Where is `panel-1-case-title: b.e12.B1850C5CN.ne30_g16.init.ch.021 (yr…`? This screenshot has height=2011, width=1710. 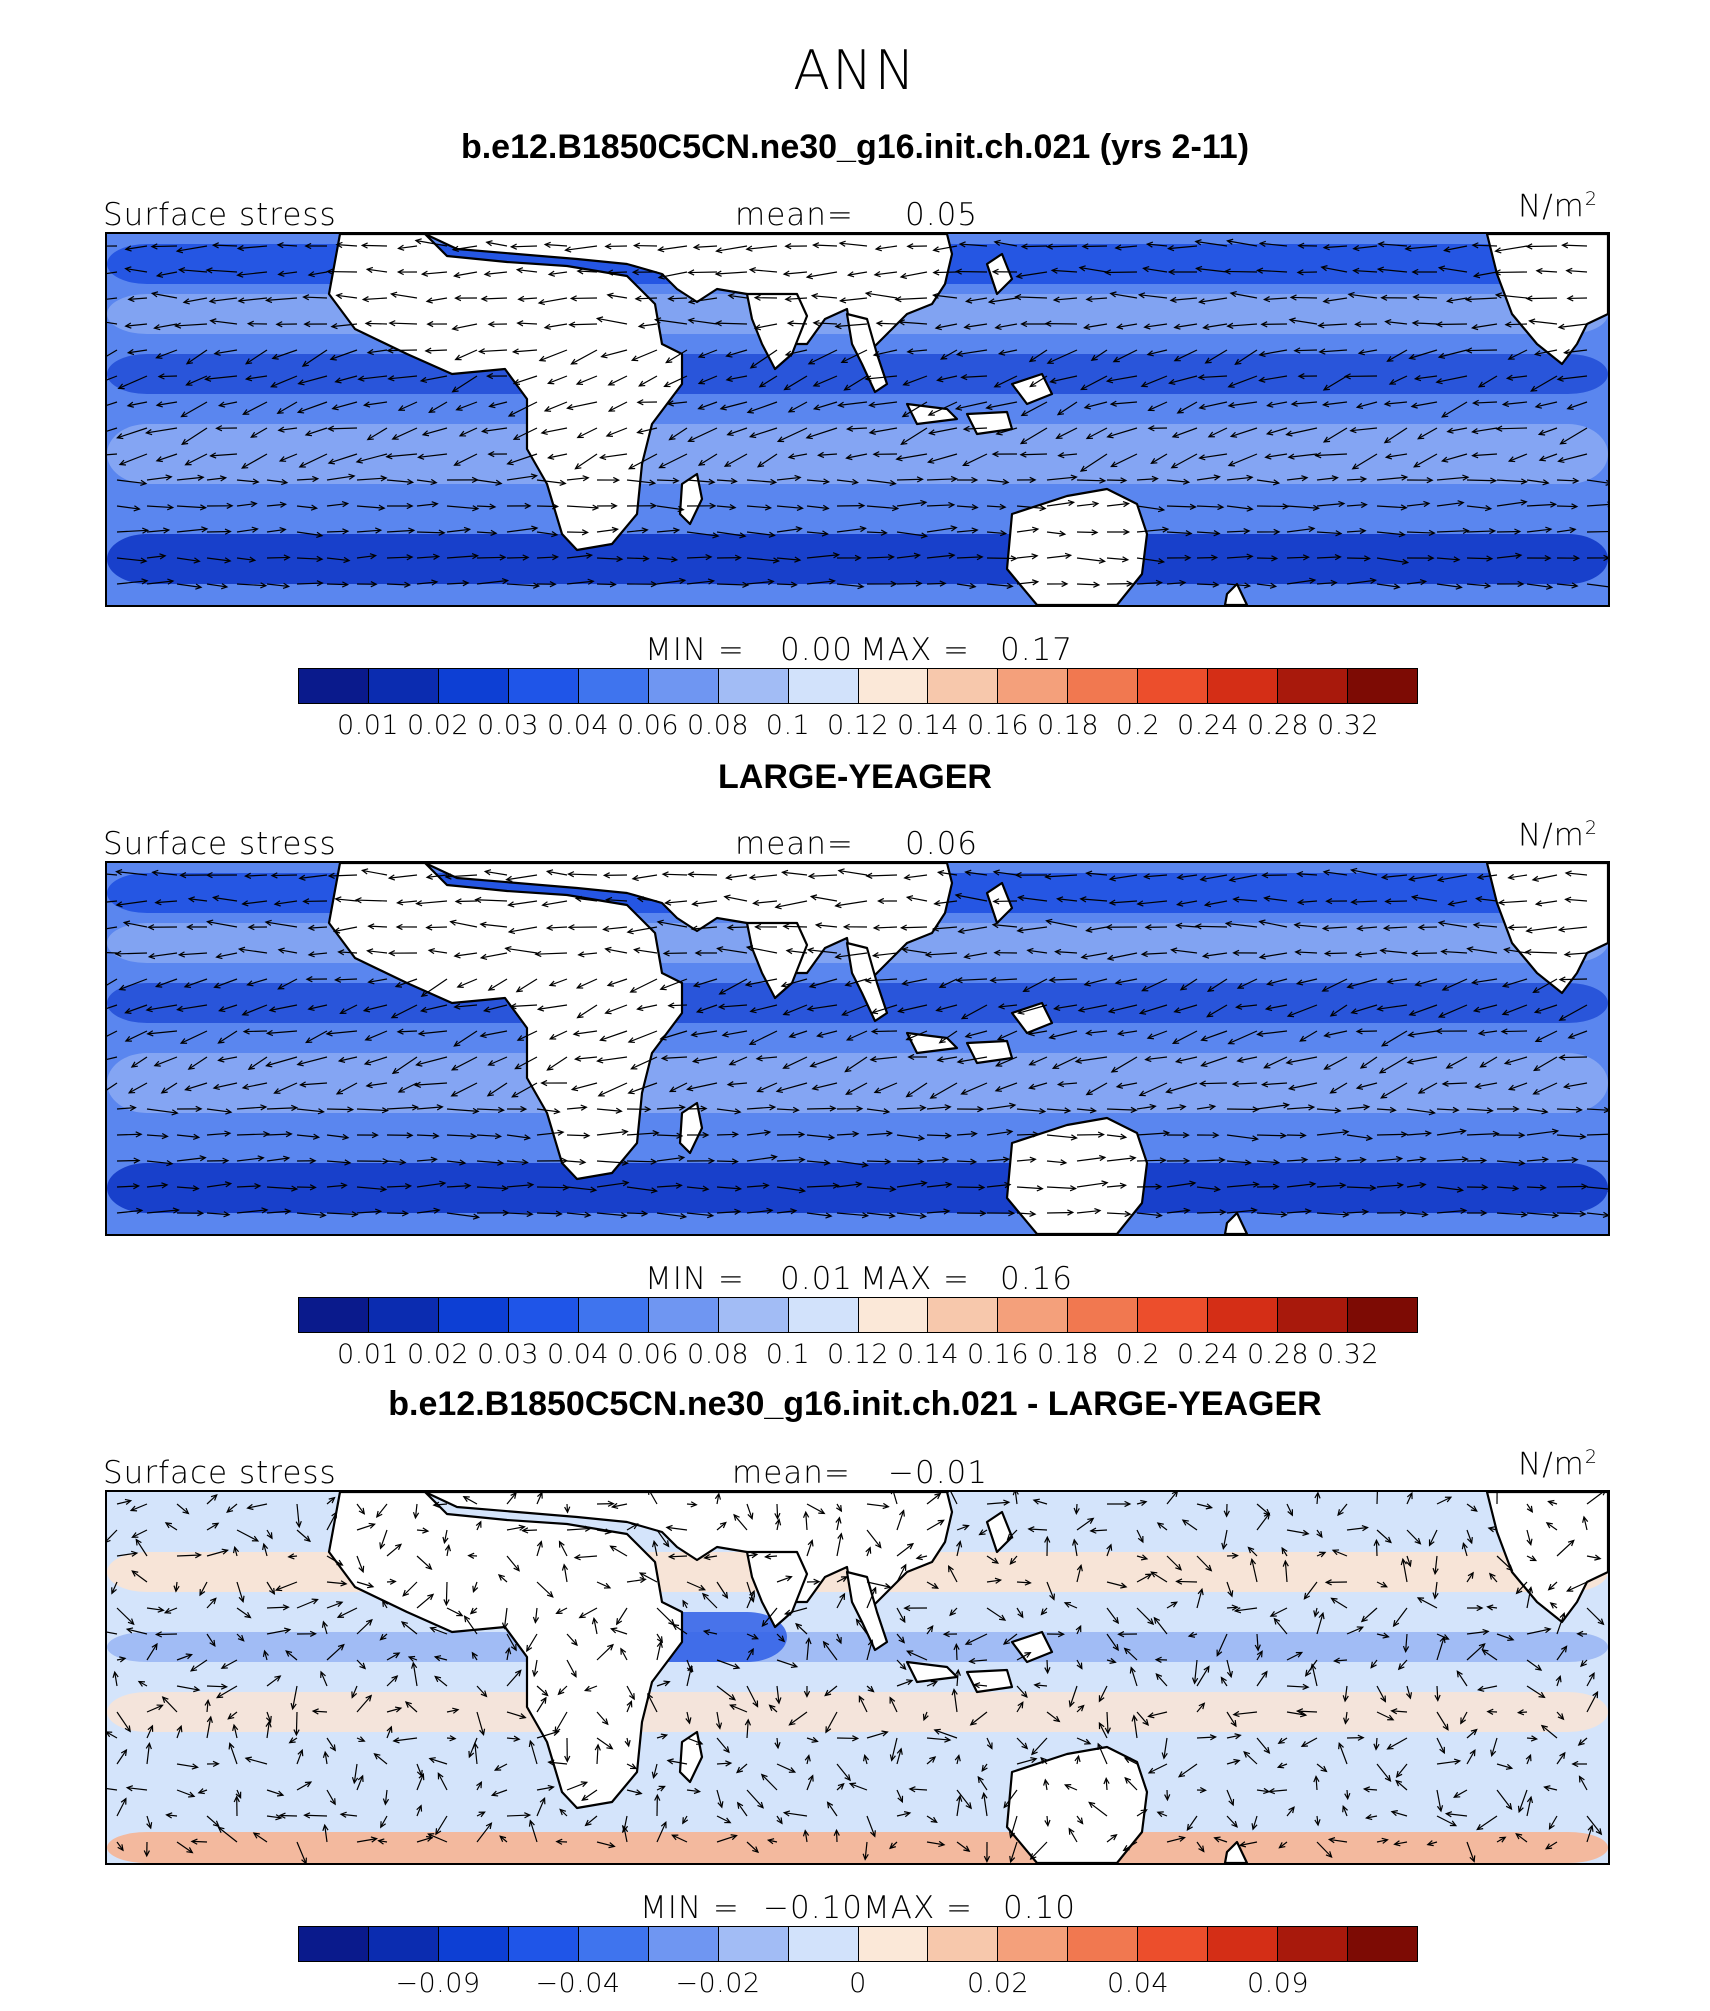
panel-1-case-title: b.e12.B1850C5CN.ne30_g16.init.ch.021 (yr… is located at coordinates (855, 147).